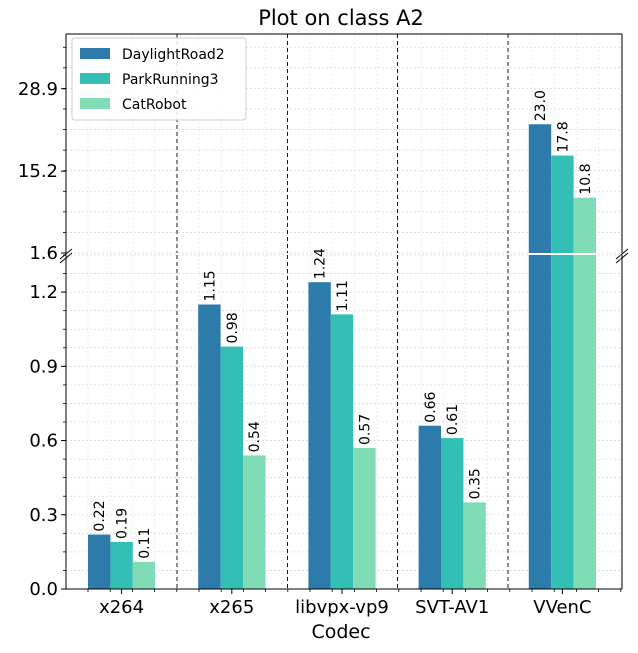 This screenshot has width=638, height=653. I want to click on chart-title: Plot on class A2, so click(341, 18).